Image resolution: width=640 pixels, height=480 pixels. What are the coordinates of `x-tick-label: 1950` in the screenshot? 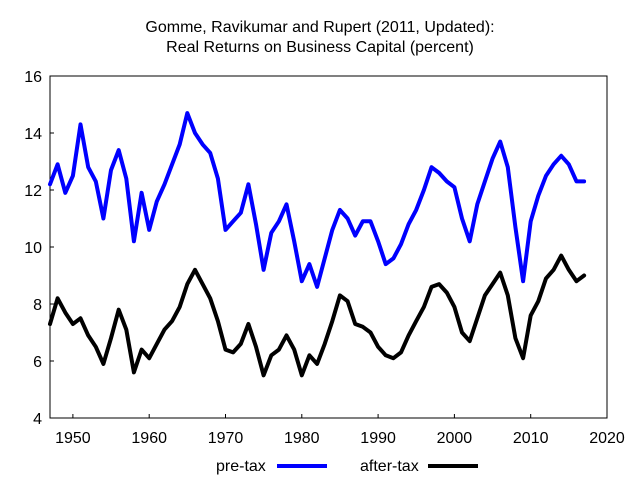 It's located at (73, 438).